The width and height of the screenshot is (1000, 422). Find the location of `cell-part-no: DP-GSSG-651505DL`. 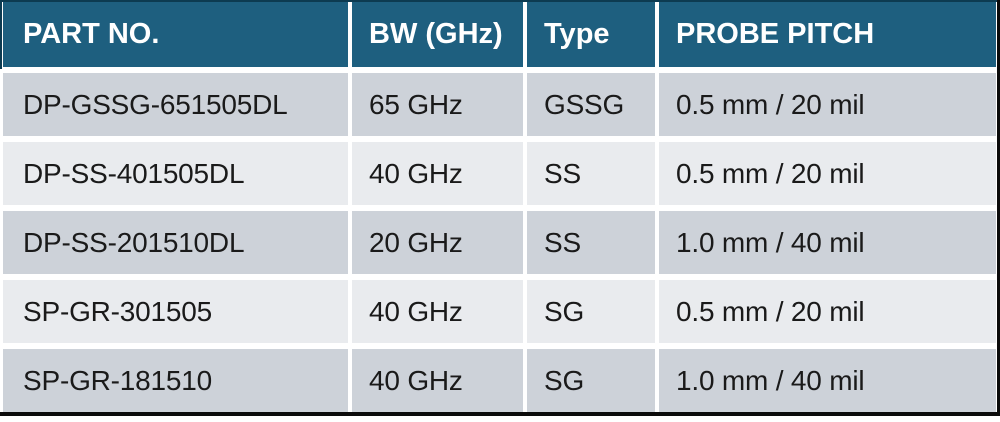

cell-part-no: DP-GSSG-651505DL is located at coordinates (175, 104).